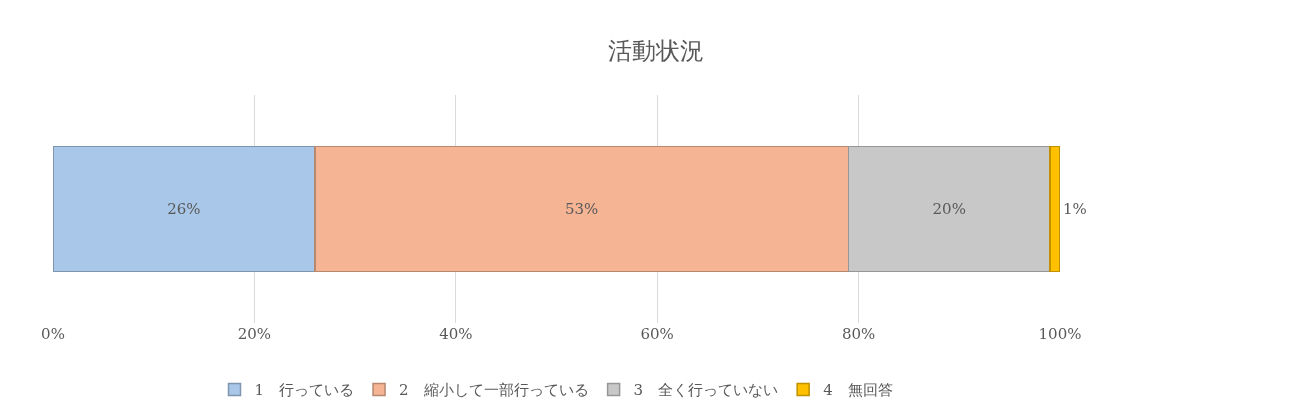  I want to click on data-label: 1%, so click(1075, 209).